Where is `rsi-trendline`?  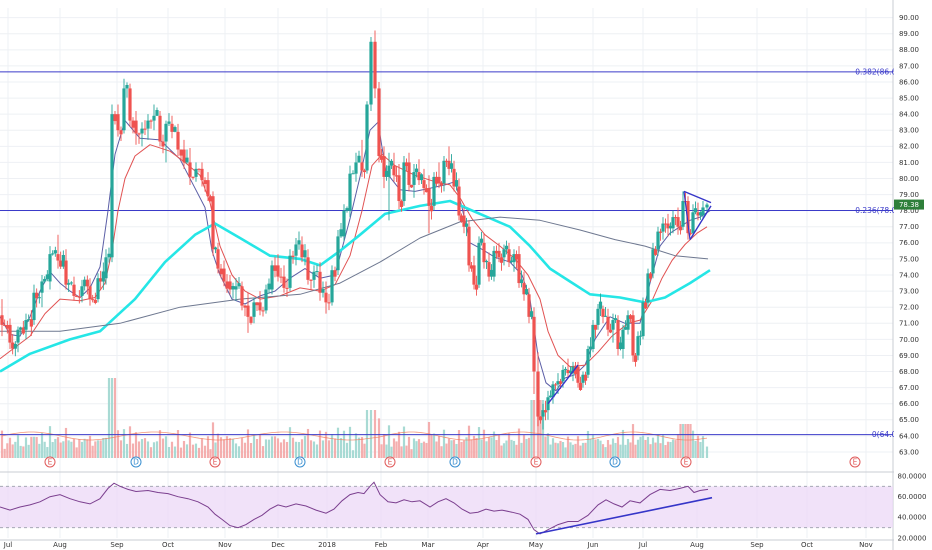 rsi-trendline is located at coordinates (624, 515).